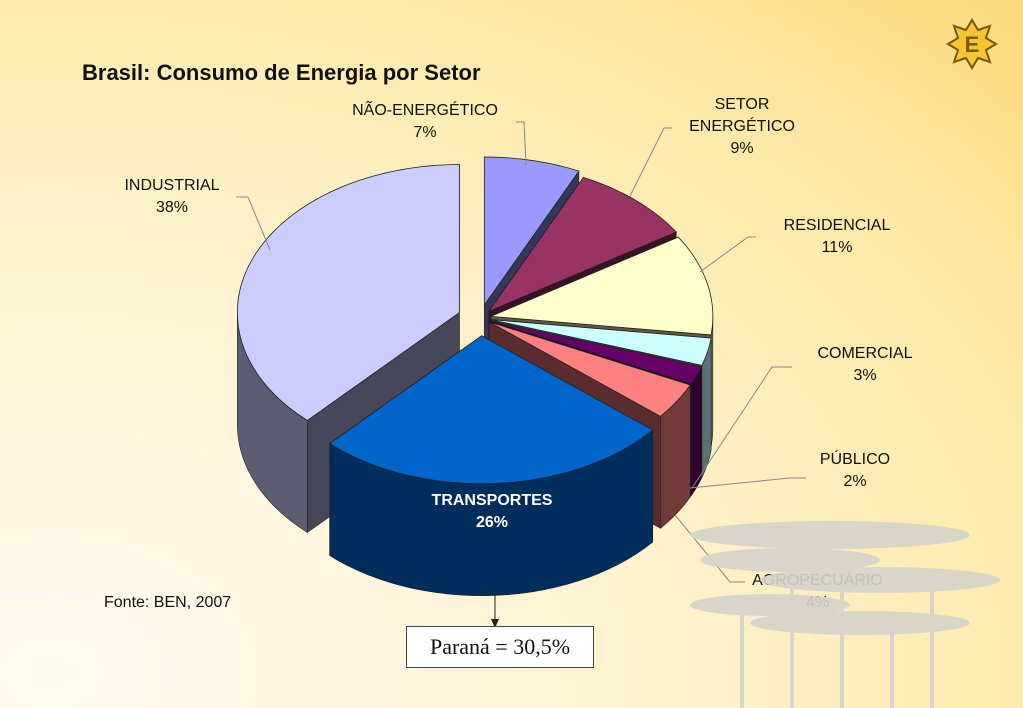  Describe the element at coordinates (425, 132) in the screenshot. I see `label-nao-energetico-pct: 7%` at that location.